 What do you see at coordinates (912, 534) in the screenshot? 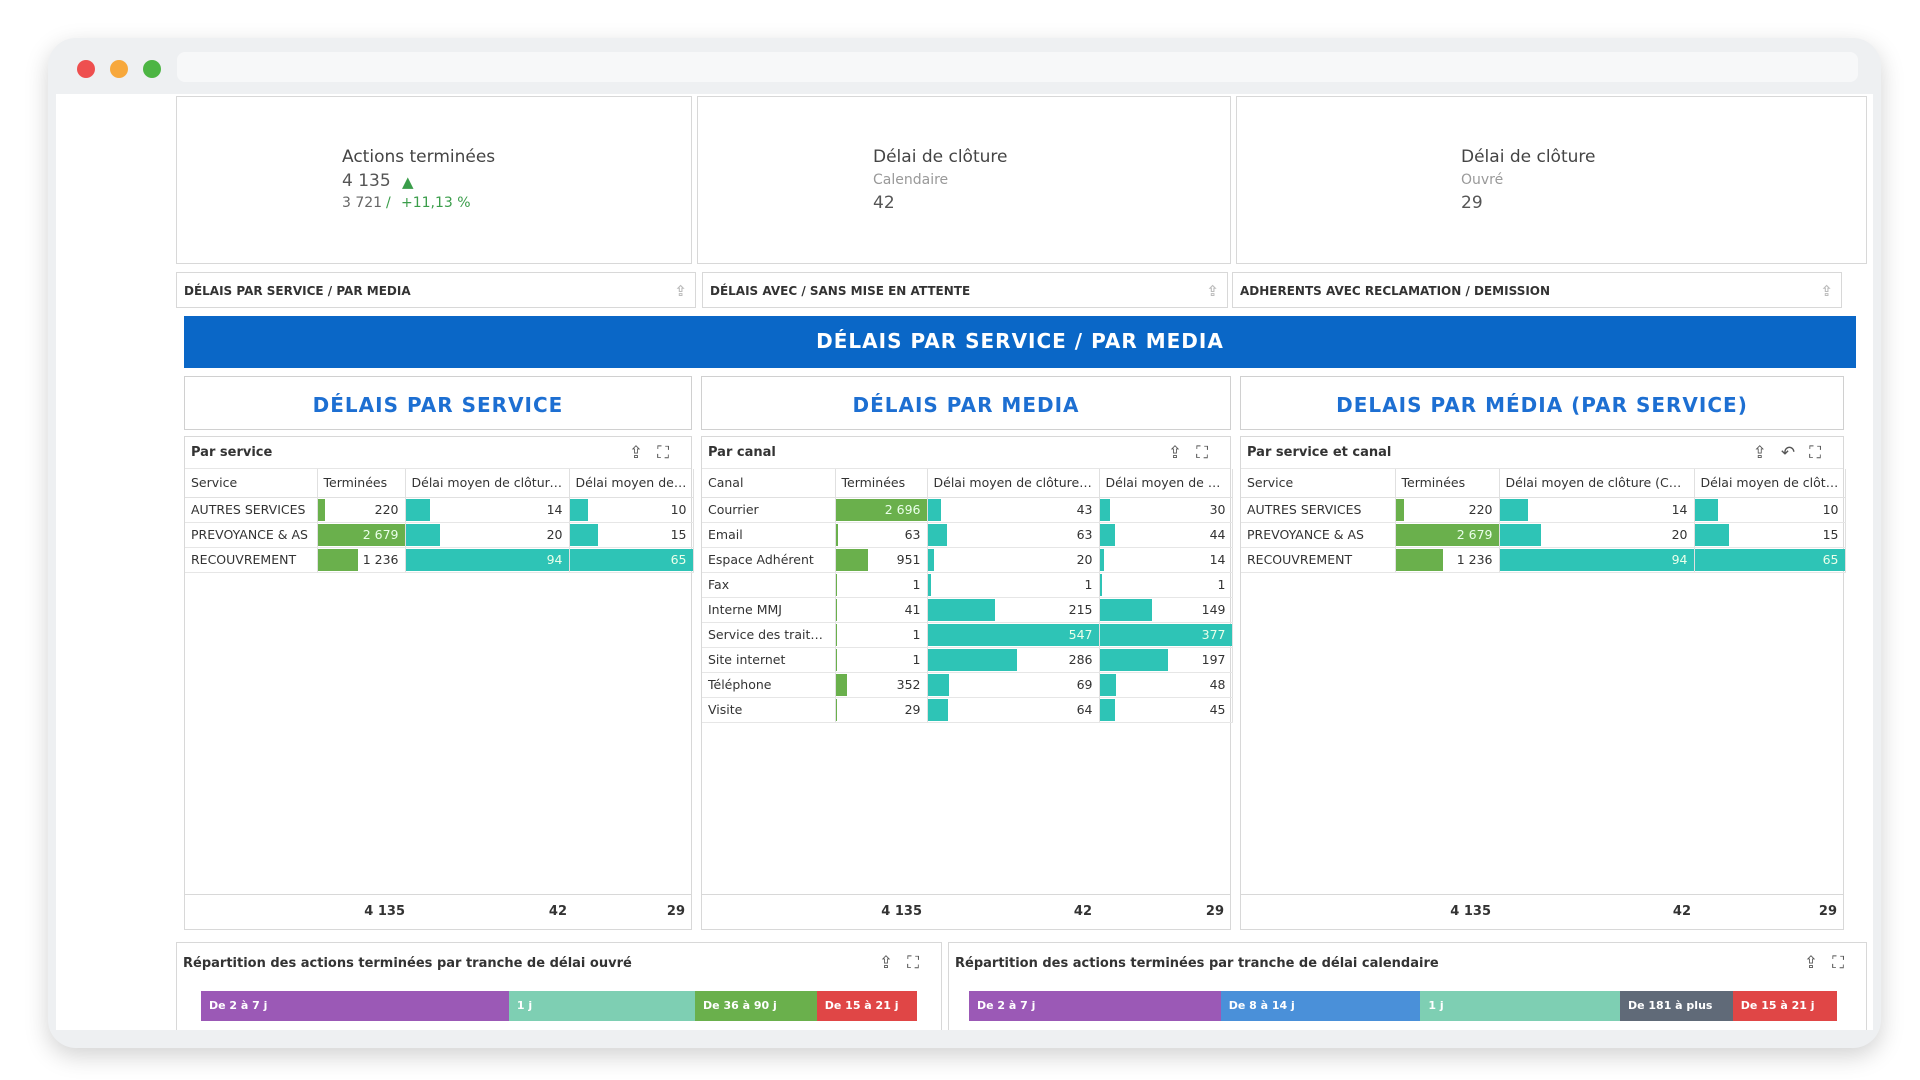
I see `cell-value: 63` at bounding box center [912, 534].